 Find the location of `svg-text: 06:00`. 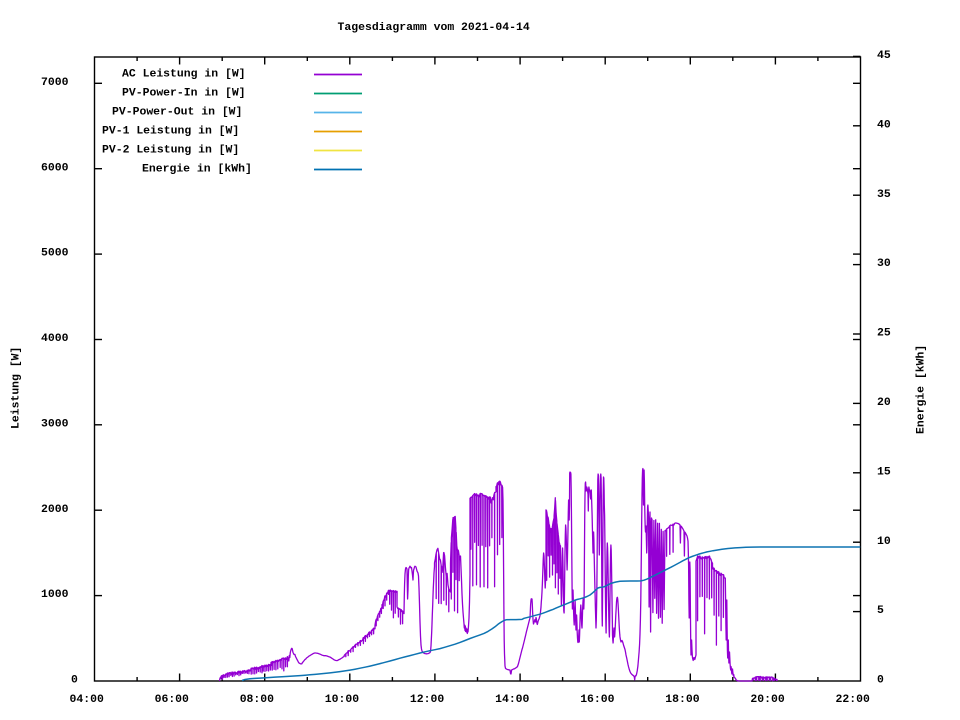

svg-text: 06:00 is located at coordinates (172, 699).